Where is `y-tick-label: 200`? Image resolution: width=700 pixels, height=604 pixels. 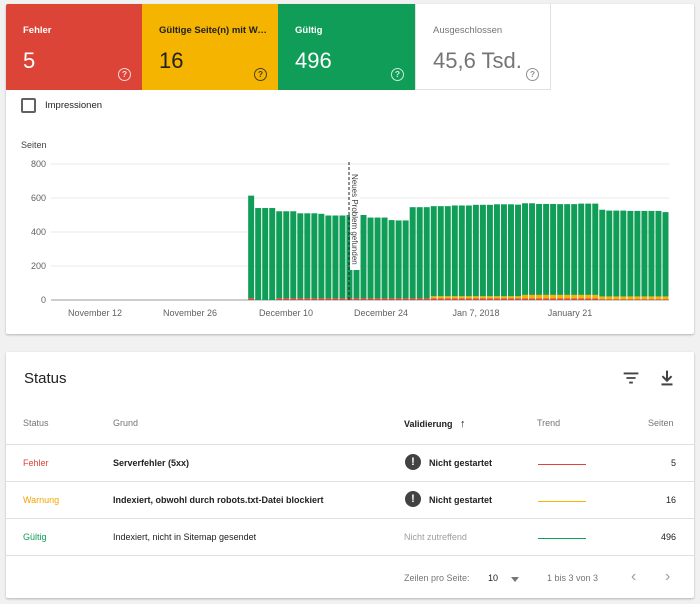 y-tick-label: 200 is located at coordinates (38, 266).